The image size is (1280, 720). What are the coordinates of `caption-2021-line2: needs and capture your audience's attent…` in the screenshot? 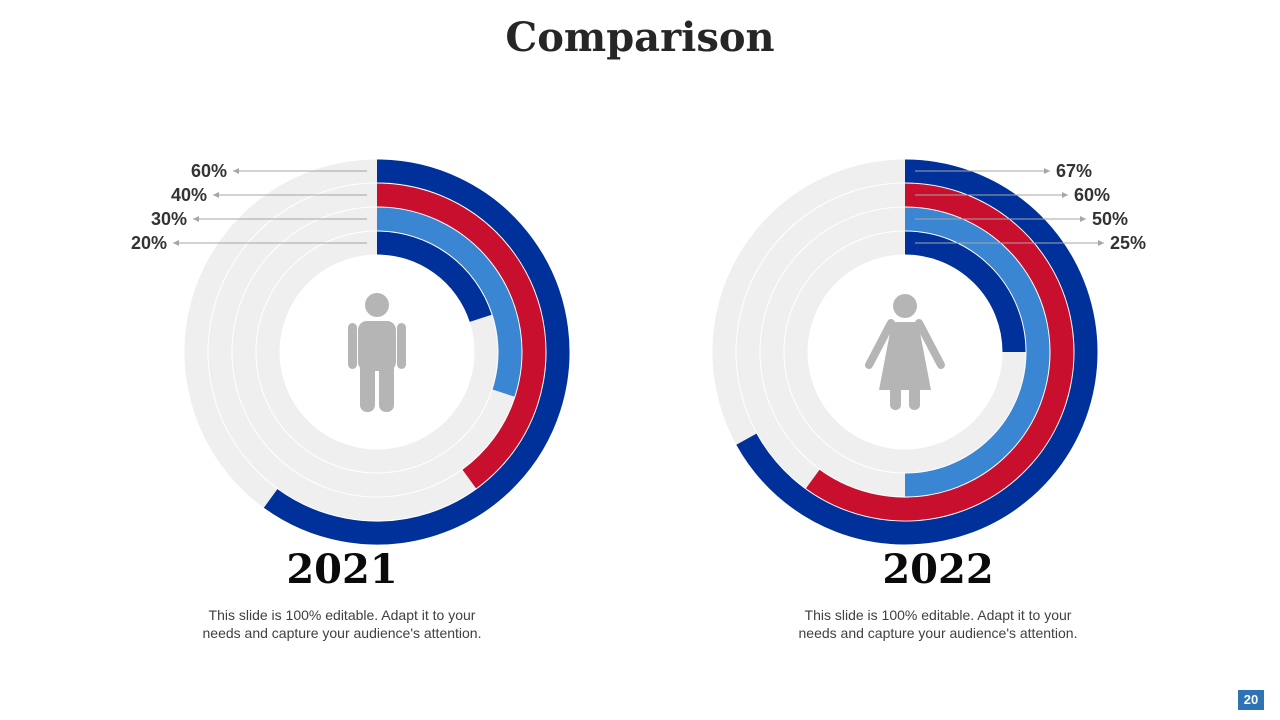 It's located at (342, 633).